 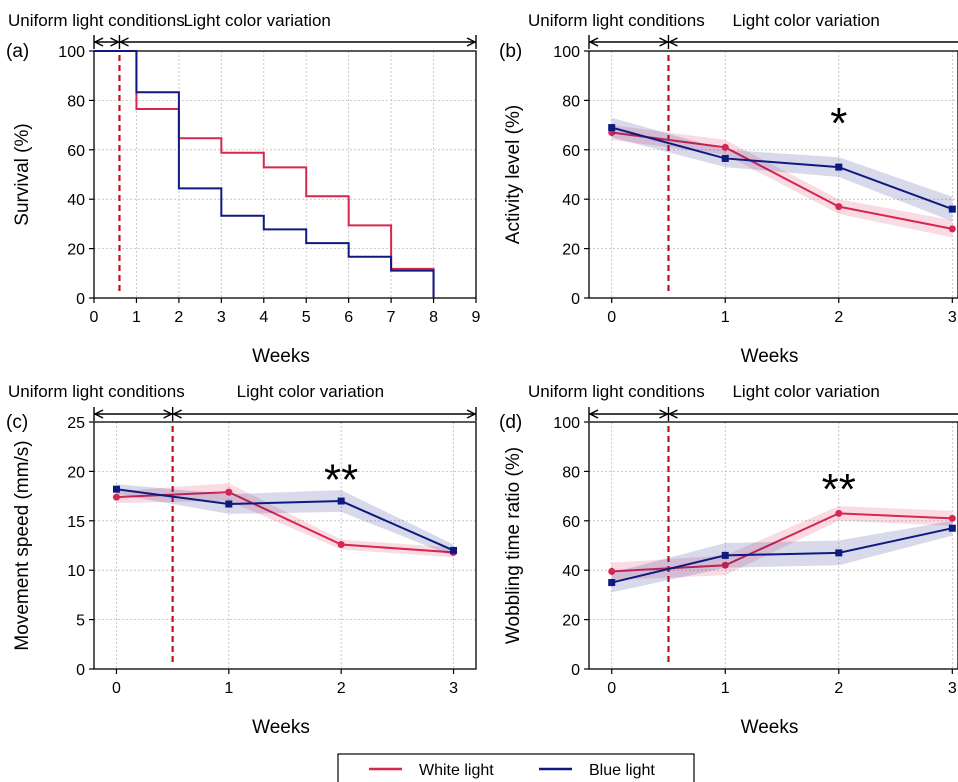 I want to click on y-axis-label: Activity level (%), so click(x=513, y=174).